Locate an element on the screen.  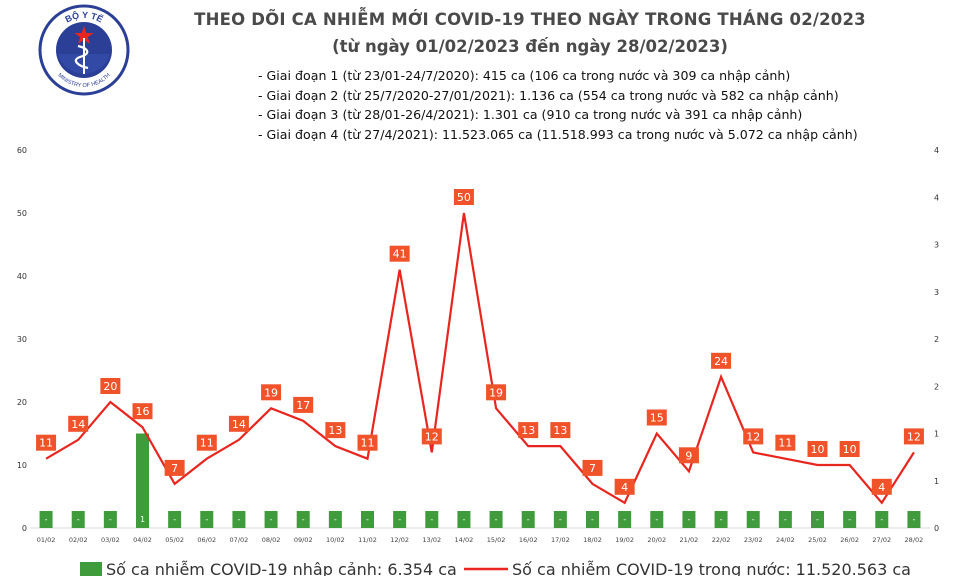
x-axis-tick-label: 14/02 is located at coordinates (464, 540).